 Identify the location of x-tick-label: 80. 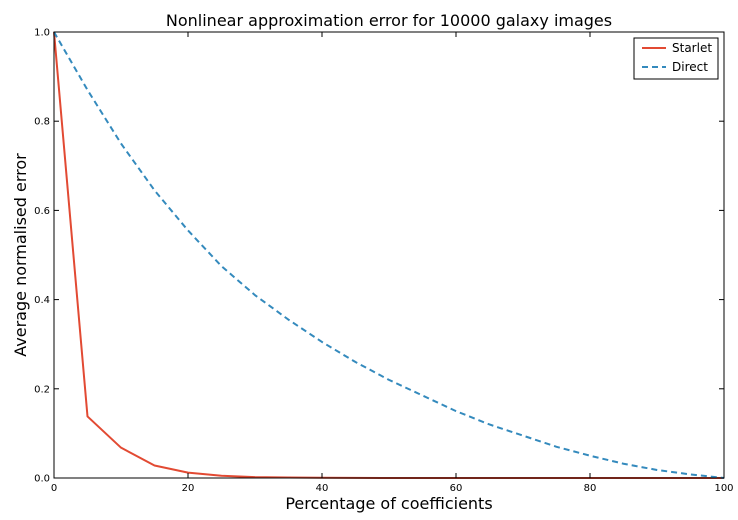
(590, 488).